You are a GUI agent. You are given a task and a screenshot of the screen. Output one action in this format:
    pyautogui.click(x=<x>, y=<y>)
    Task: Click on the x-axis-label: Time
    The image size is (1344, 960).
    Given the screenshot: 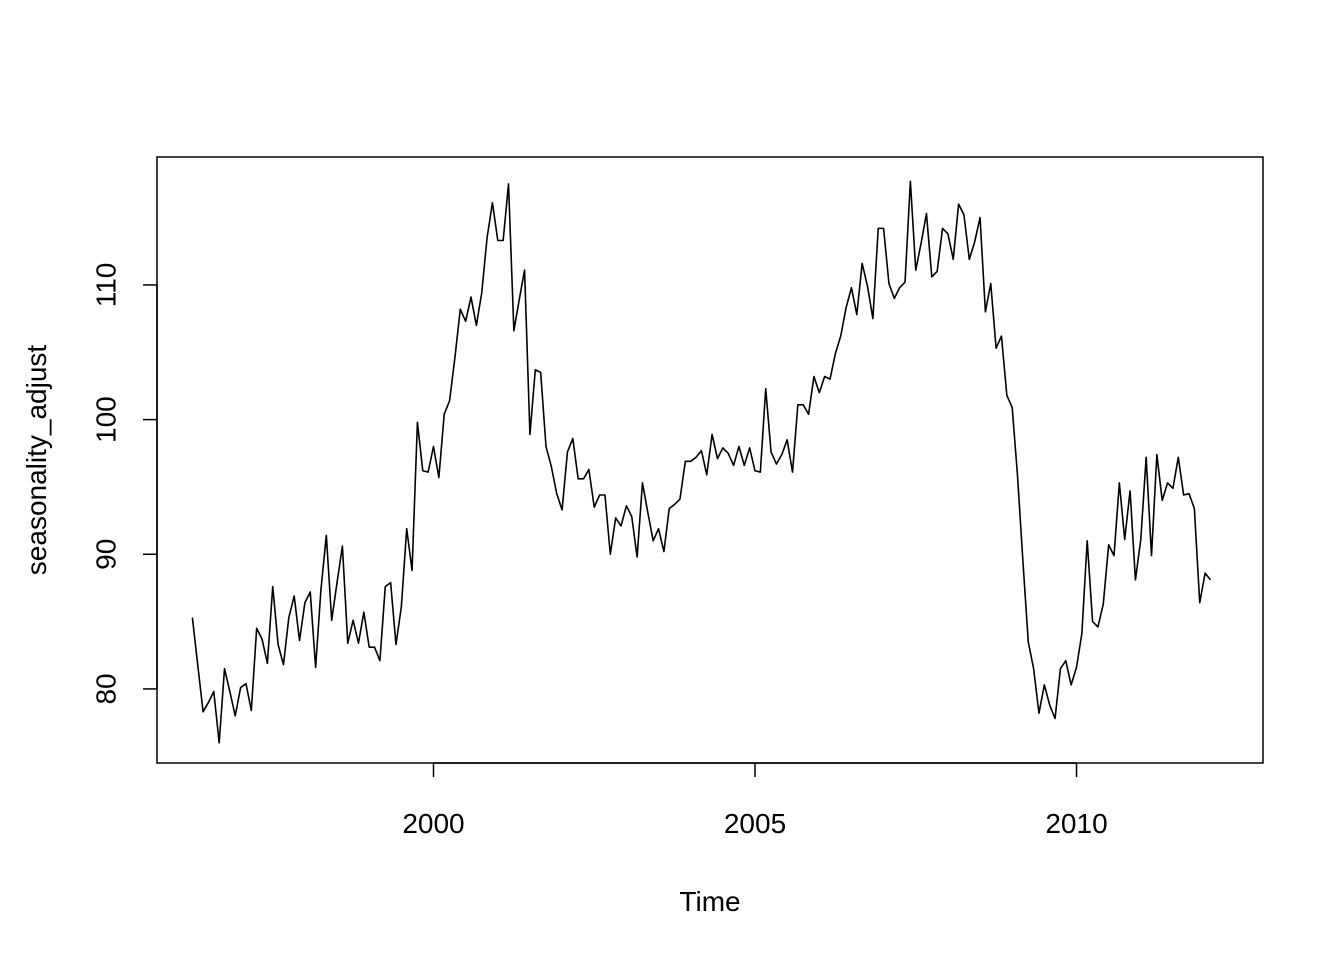 What is the action you would take?
    pyautogui.click(x=709, y=901)
    